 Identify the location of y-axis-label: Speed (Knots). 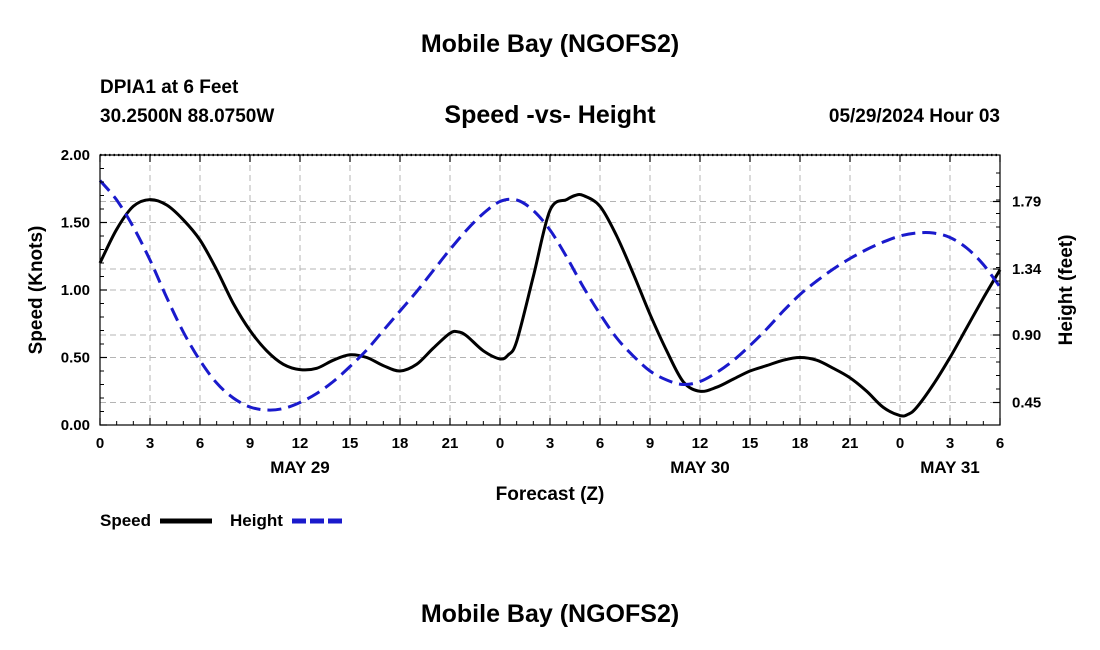
(36, 290).